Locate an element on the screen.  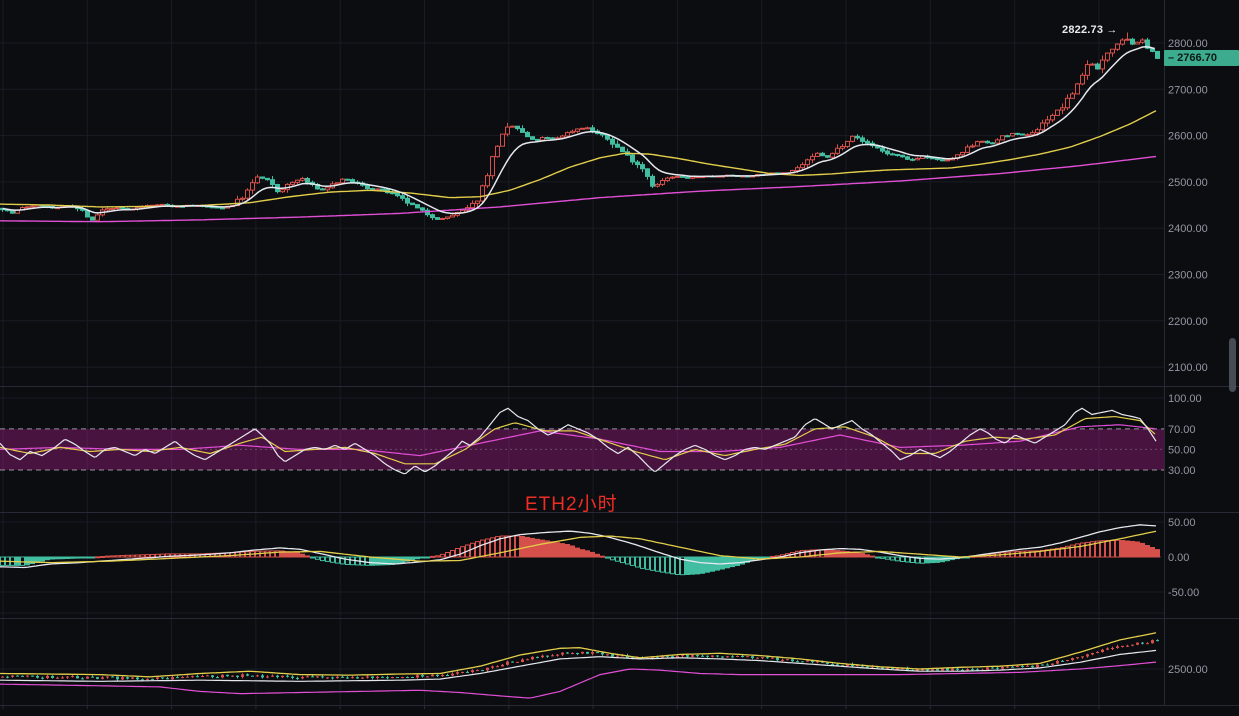
pane-overlay is located at coordinates (579, 665).